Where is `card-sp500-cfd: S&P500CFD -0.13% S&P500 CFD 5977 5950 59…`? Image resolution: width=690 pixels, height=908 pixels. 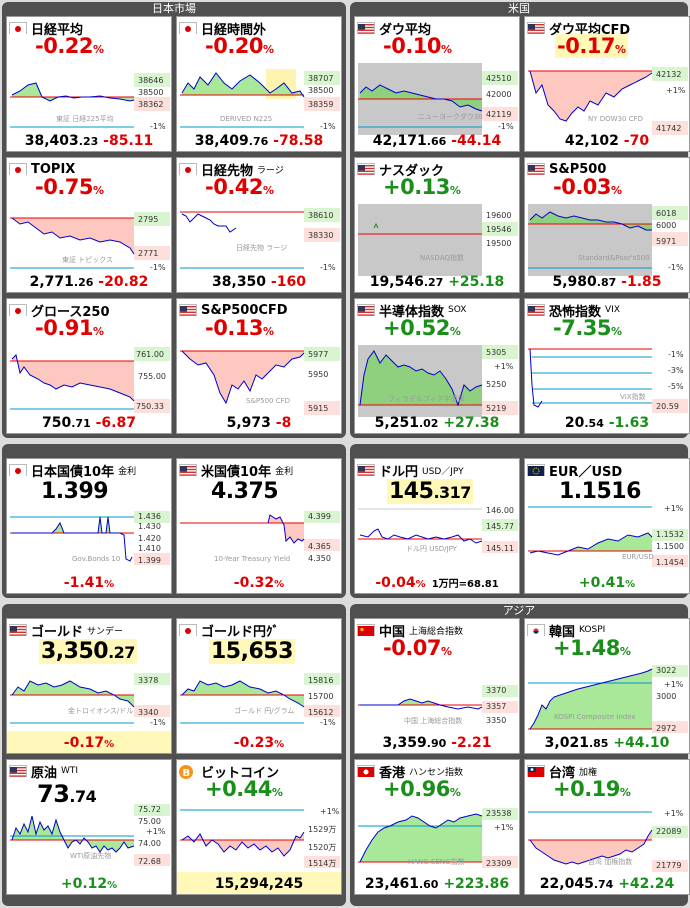
card-sp500-cfd: S&P500CFD -0.13% S&P500 CFD 5977 5950 59… is located at coordinates (259, 366).